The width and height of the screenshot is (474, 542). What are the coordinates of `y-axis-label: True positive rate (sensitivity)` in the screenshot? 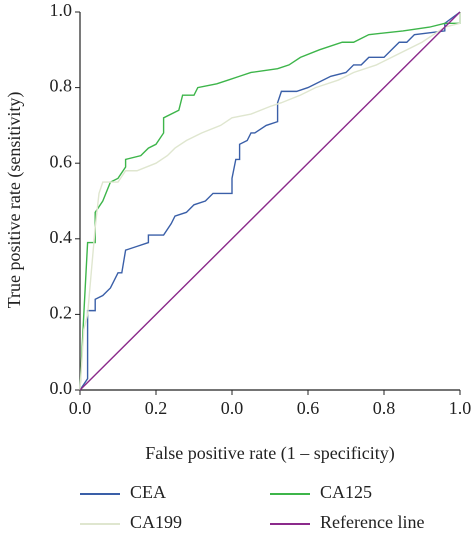 It's located at (14, 200).